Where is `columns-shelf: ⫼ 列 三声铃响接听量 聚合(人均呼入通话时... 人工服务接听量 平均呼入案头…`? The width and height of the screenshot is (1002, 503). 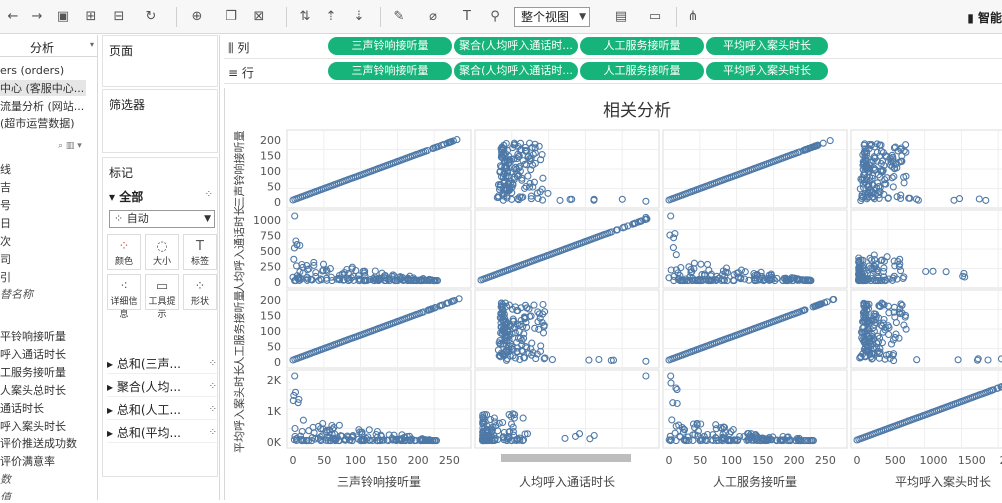 columns-shelf: ⫼ 列 三声铃响接听量 聚合(人均呼入通话时... 人工服务接听量 平均呼入案头… is located at coordinates (613, 47).